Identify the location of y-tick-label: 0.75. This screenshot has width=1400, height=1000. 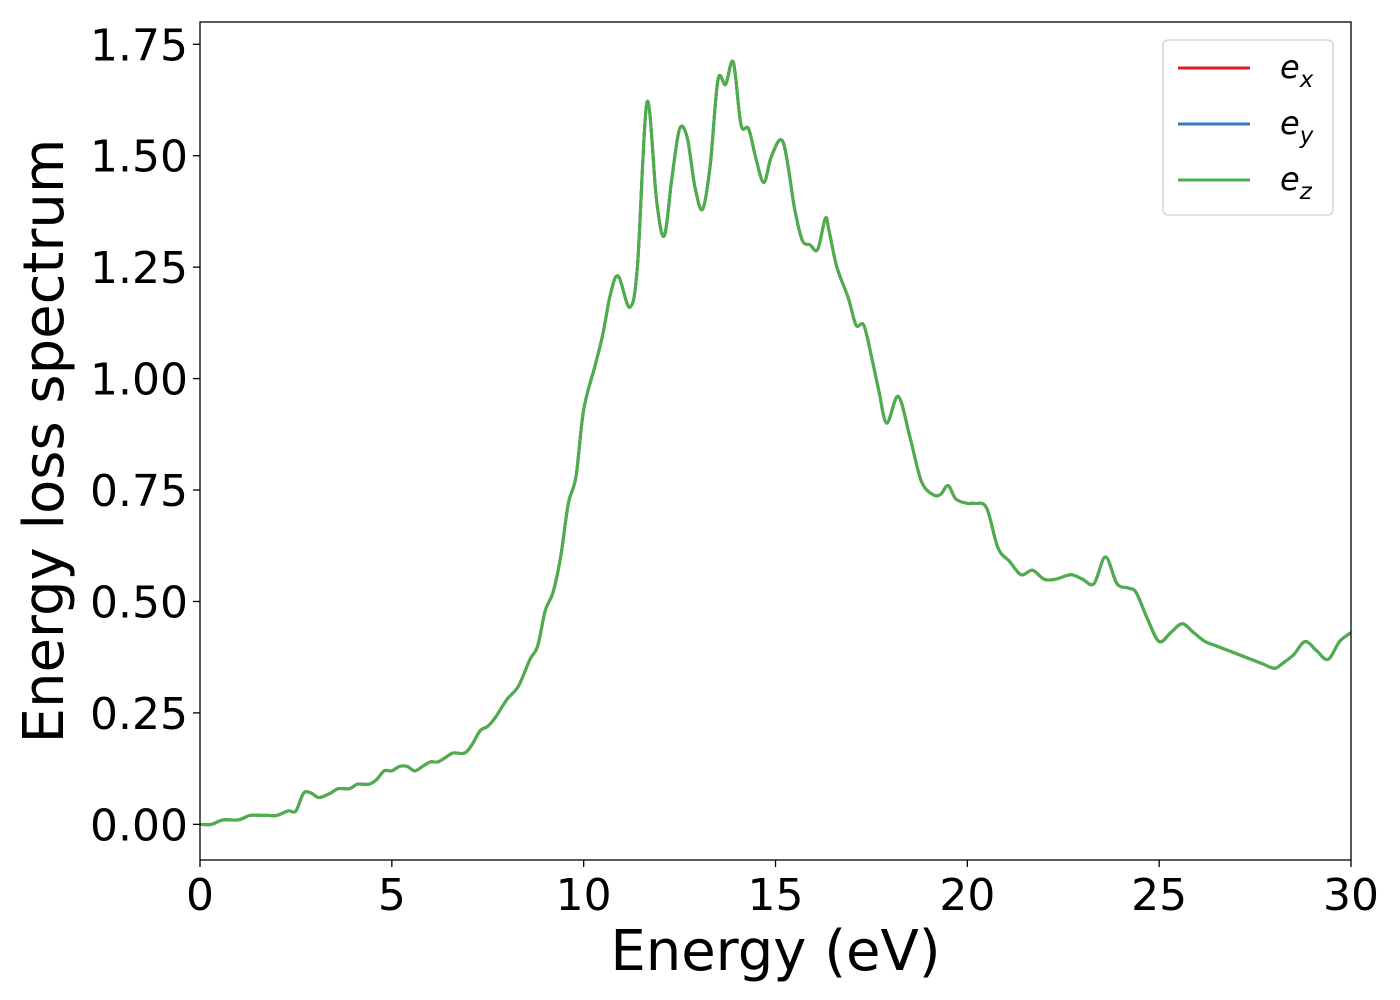
(139, 491).